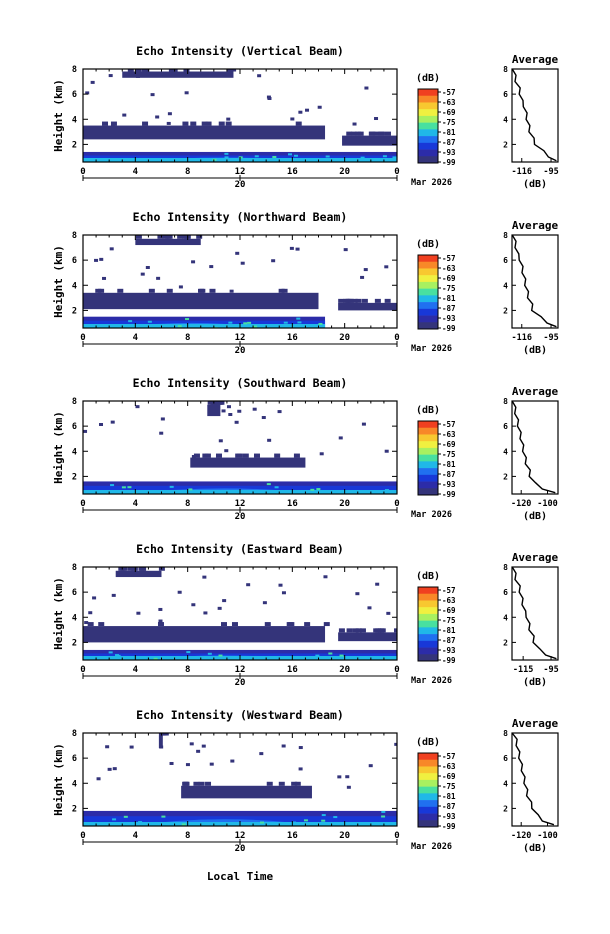  I want to click on panel-title: Echo Intensity (Eastward Beam), so click(240, 549).